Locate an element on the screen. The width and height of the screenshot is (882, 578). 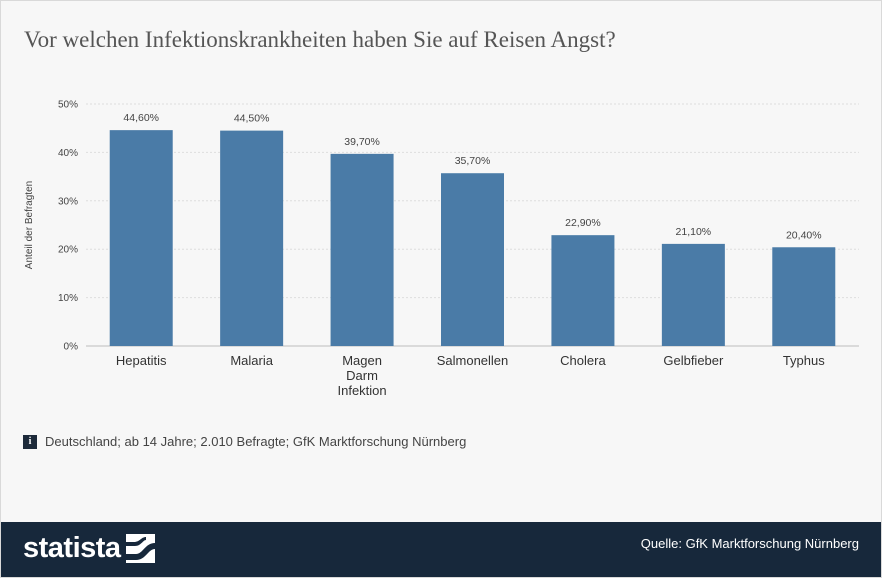
data-label: 44,60% is located at coordinates (141, 118).